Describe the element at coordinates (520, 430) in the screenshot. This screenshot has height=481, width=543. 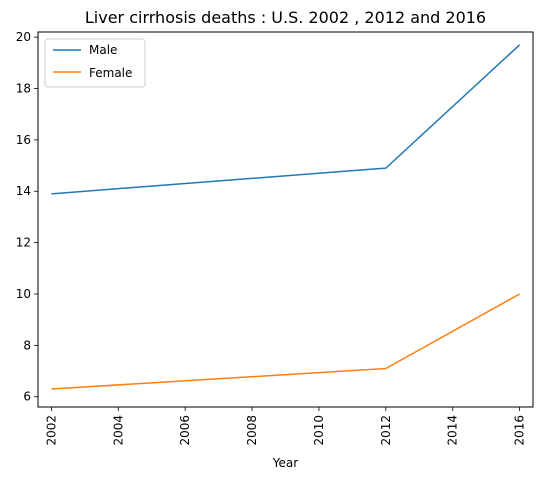
I see `x-tick-label: 2016` at that location.